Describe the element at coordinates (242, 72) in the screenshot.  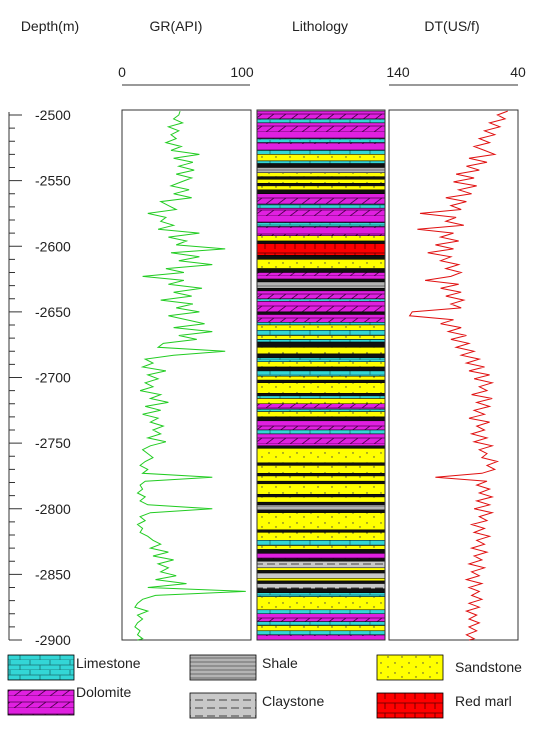
I see `gr-scale-max: 100` at that location.